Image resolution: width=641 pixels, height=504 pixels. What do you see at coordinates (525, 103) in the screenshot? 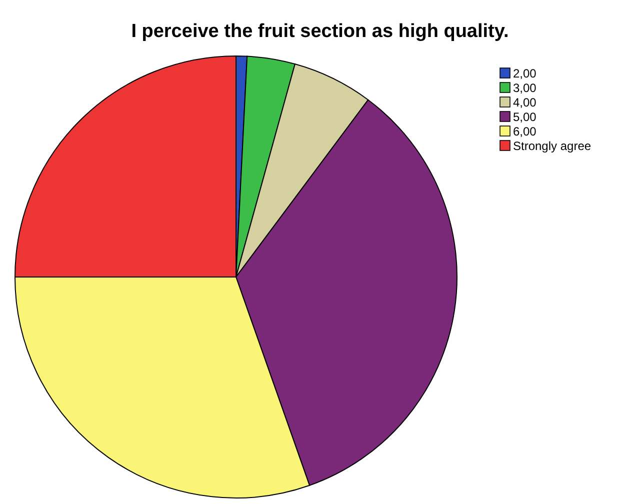
I see `legend-label: 4,00` at bounding box center [525, 103].